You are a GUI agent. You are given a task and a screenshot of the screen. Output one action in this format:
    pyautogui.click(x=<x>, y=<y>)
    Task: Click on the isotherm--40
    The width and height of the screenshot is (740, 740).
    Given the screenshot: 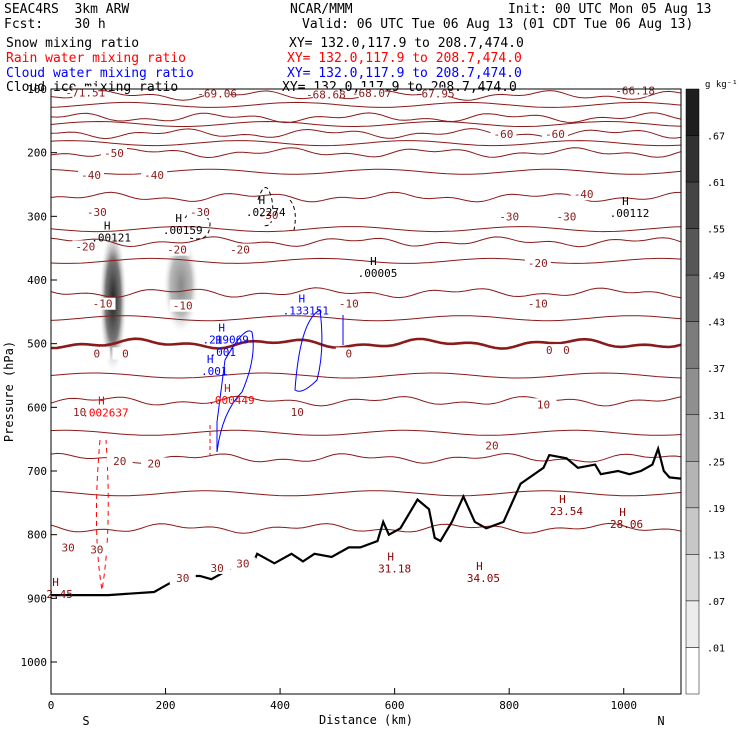 What is the action you would take?
    pyautogui.click(x=366, y=153)
    